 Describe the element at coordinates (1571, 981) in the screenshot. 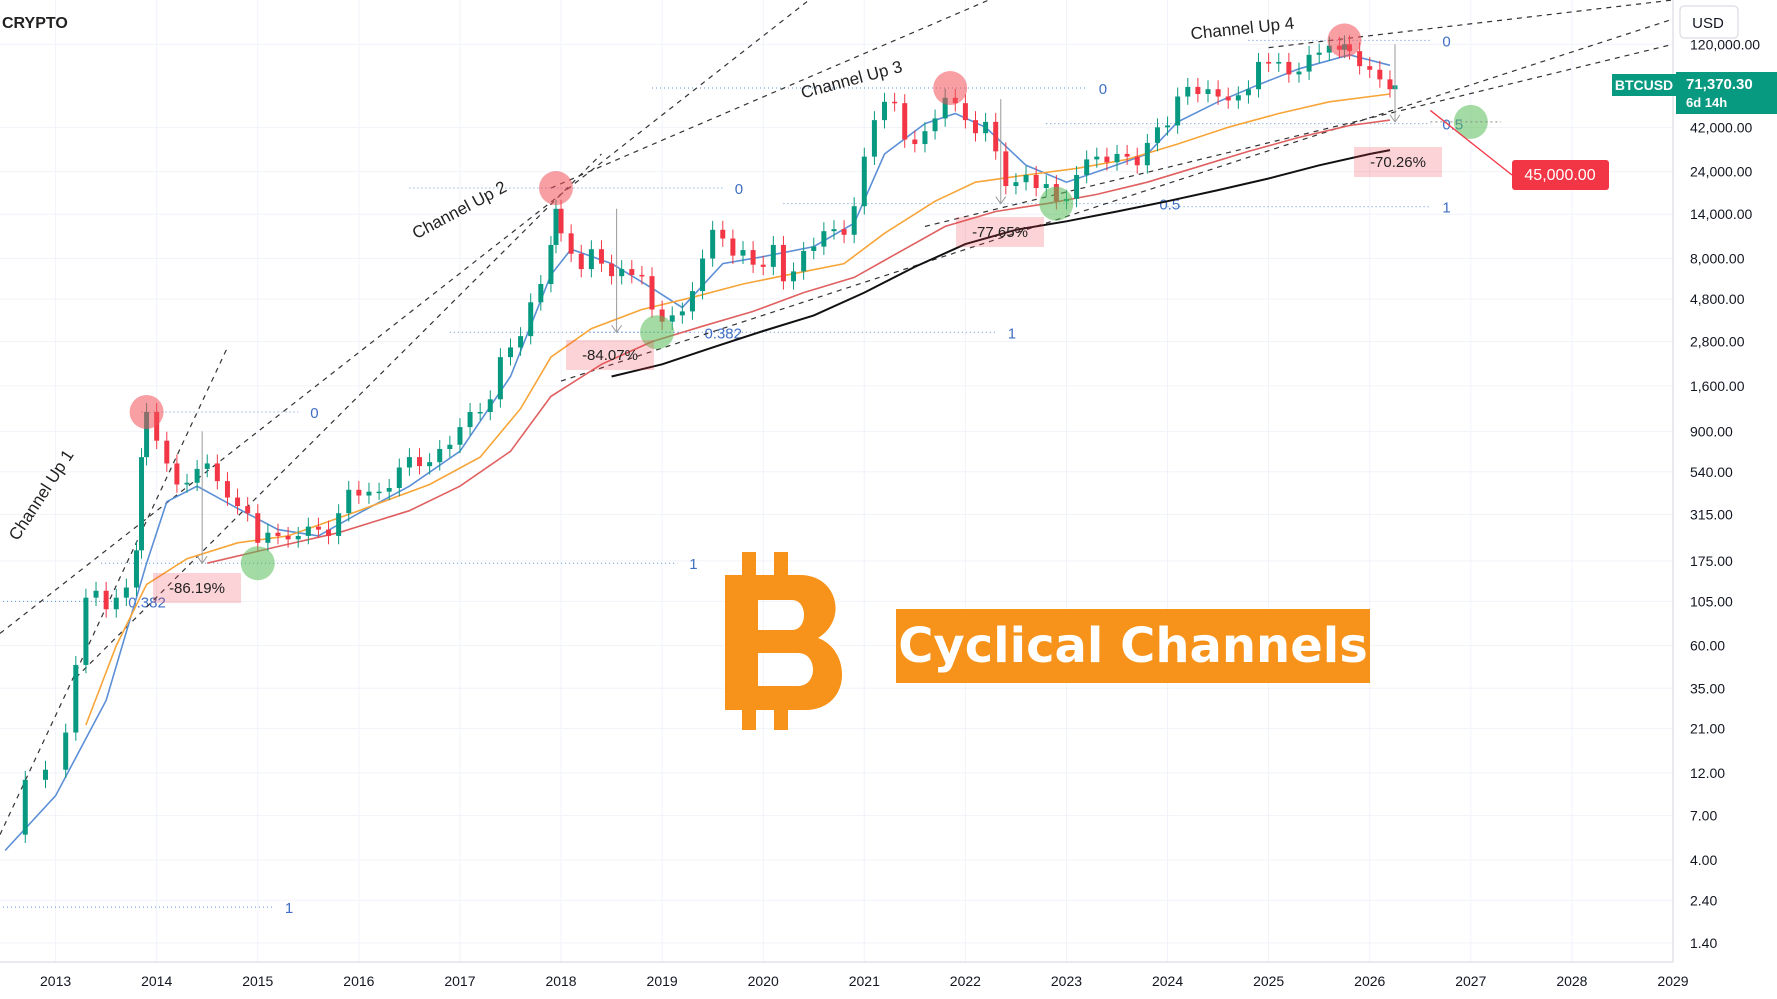

I see `time-tick-label: 2028` at that location.